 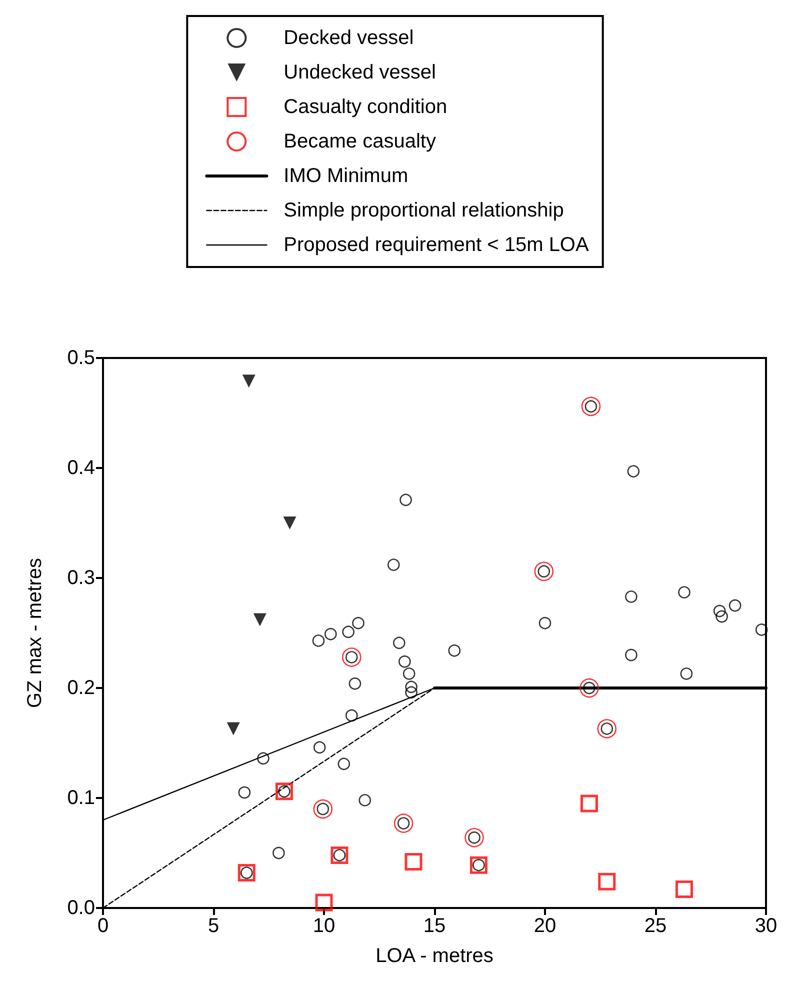 What do you see at coordinates (366, 107) in the screenshot?
I see `legend-label: Casualty condition` at bounding box center [366, 107].